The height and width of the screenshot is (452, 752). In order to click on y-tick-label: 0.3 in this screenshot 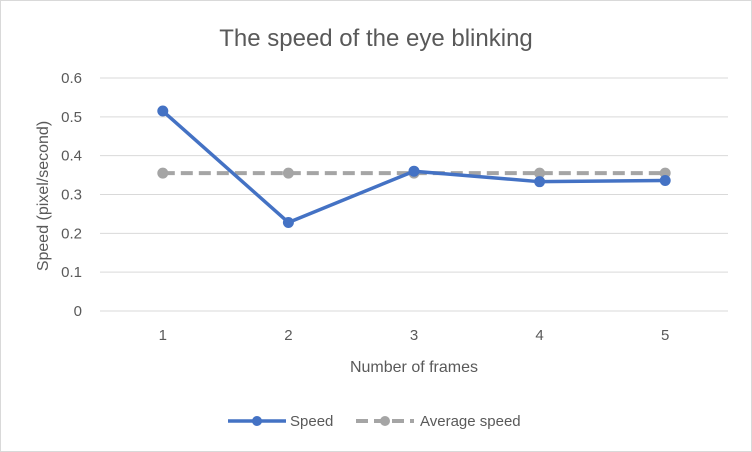, I will do `click(71, 195)`.